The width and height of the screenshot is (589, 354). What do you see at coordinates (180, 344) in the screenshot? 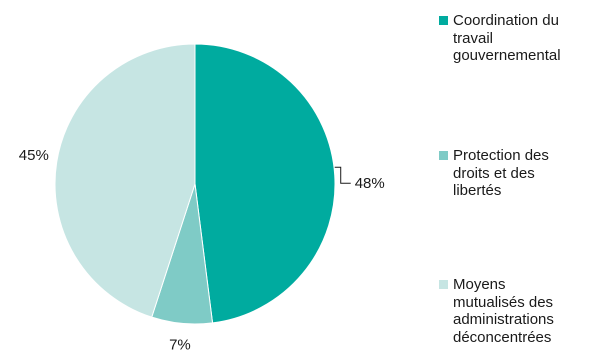
I see `label-protection: 7%` at bounding box center [180, 344].